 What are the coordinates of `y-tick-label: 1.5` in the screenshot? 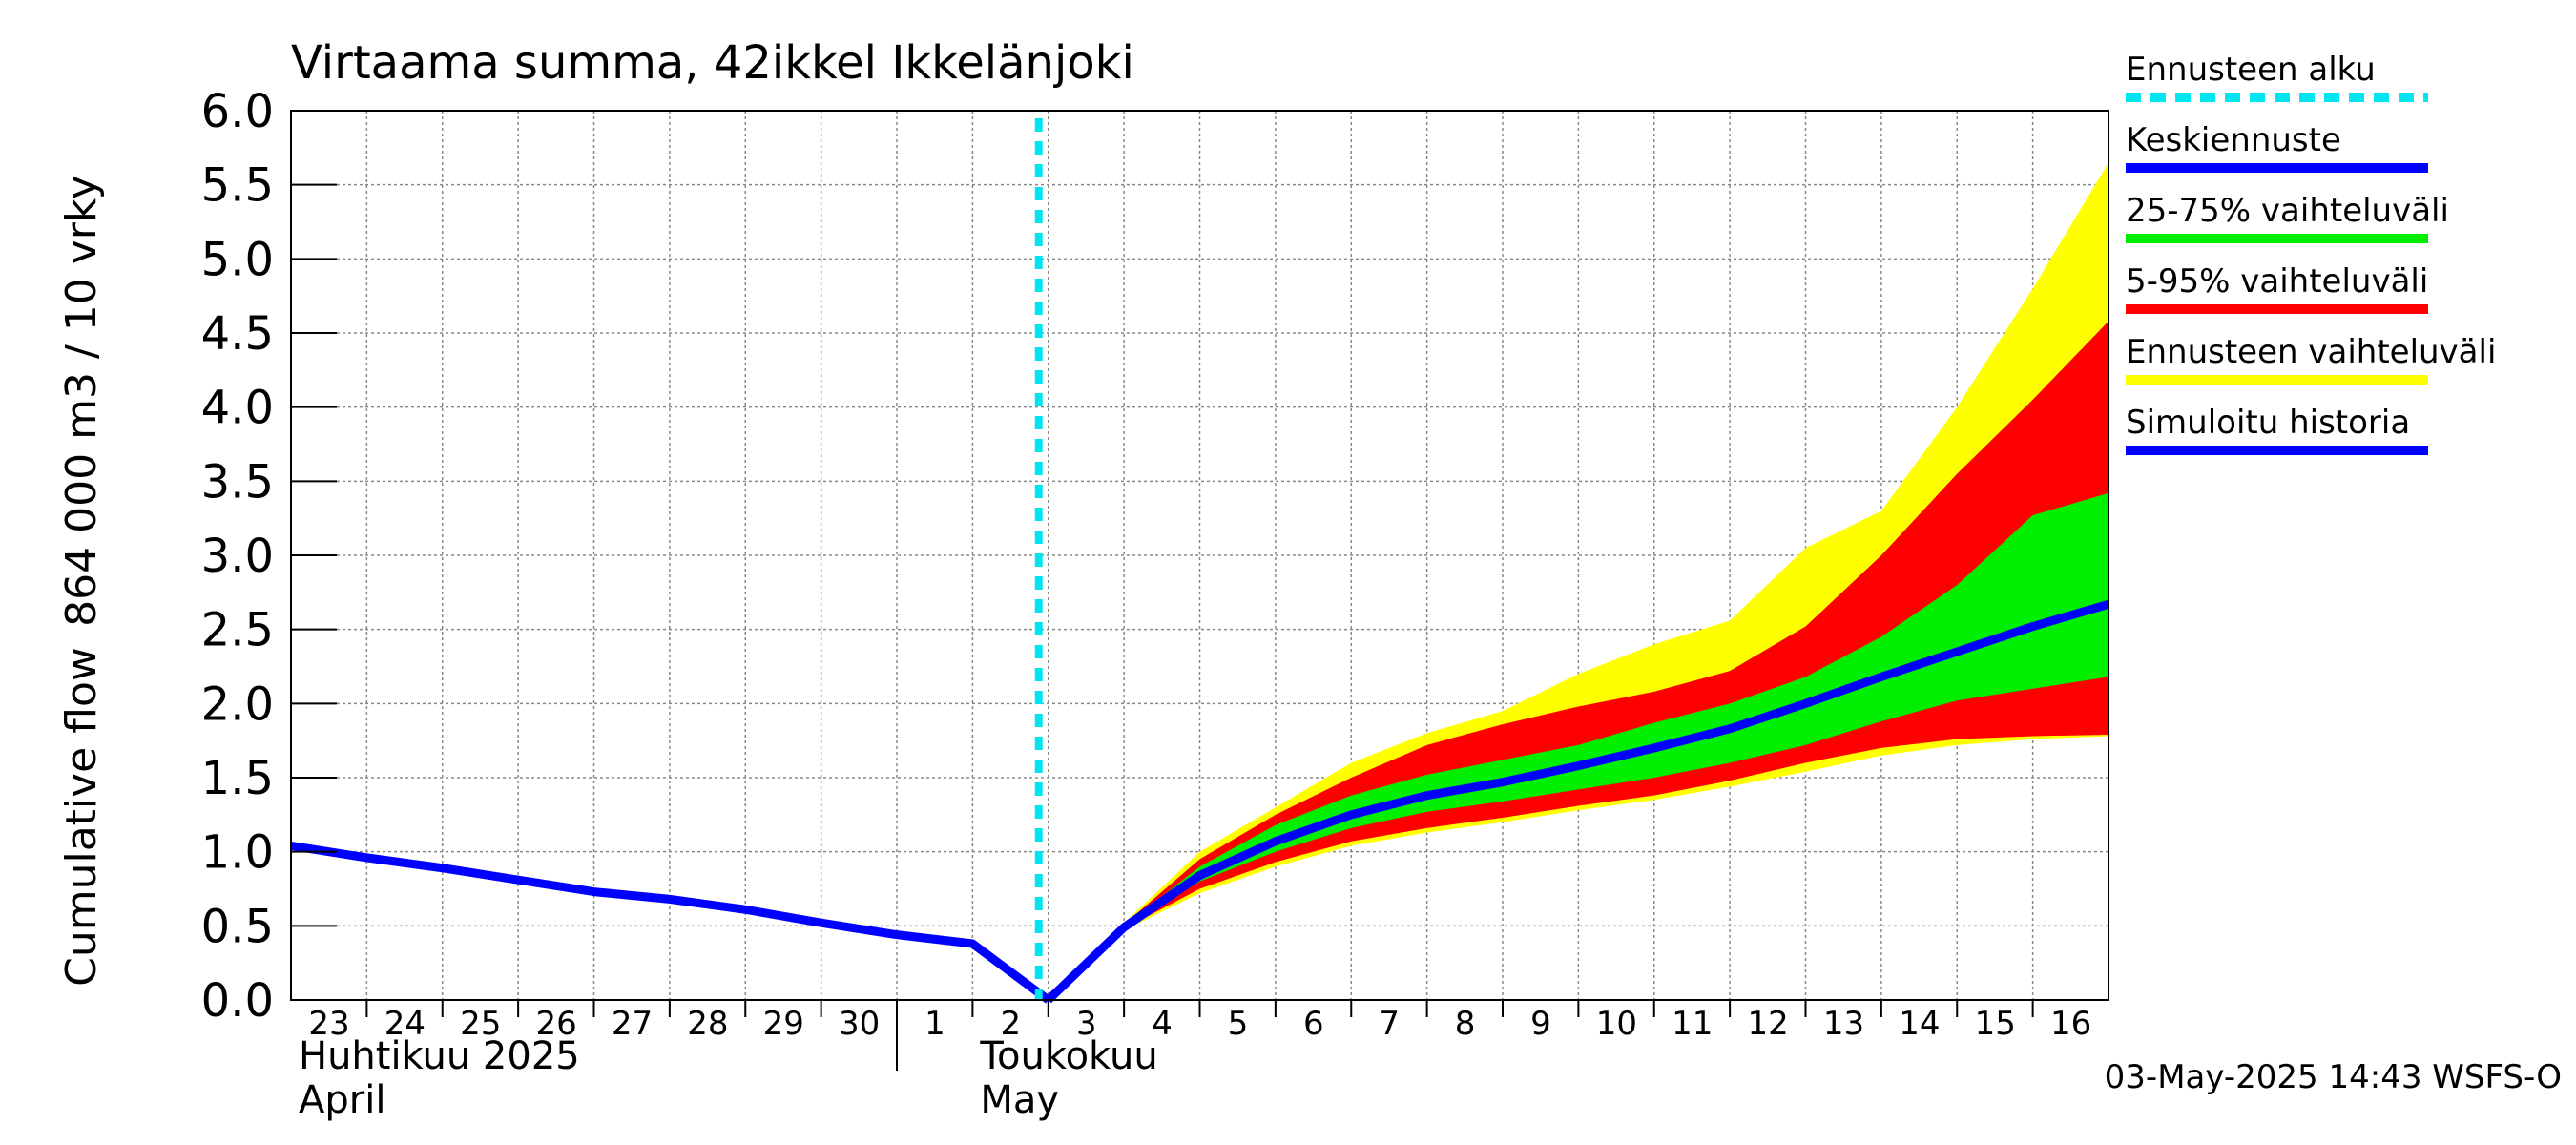 It's located at (237, 778).